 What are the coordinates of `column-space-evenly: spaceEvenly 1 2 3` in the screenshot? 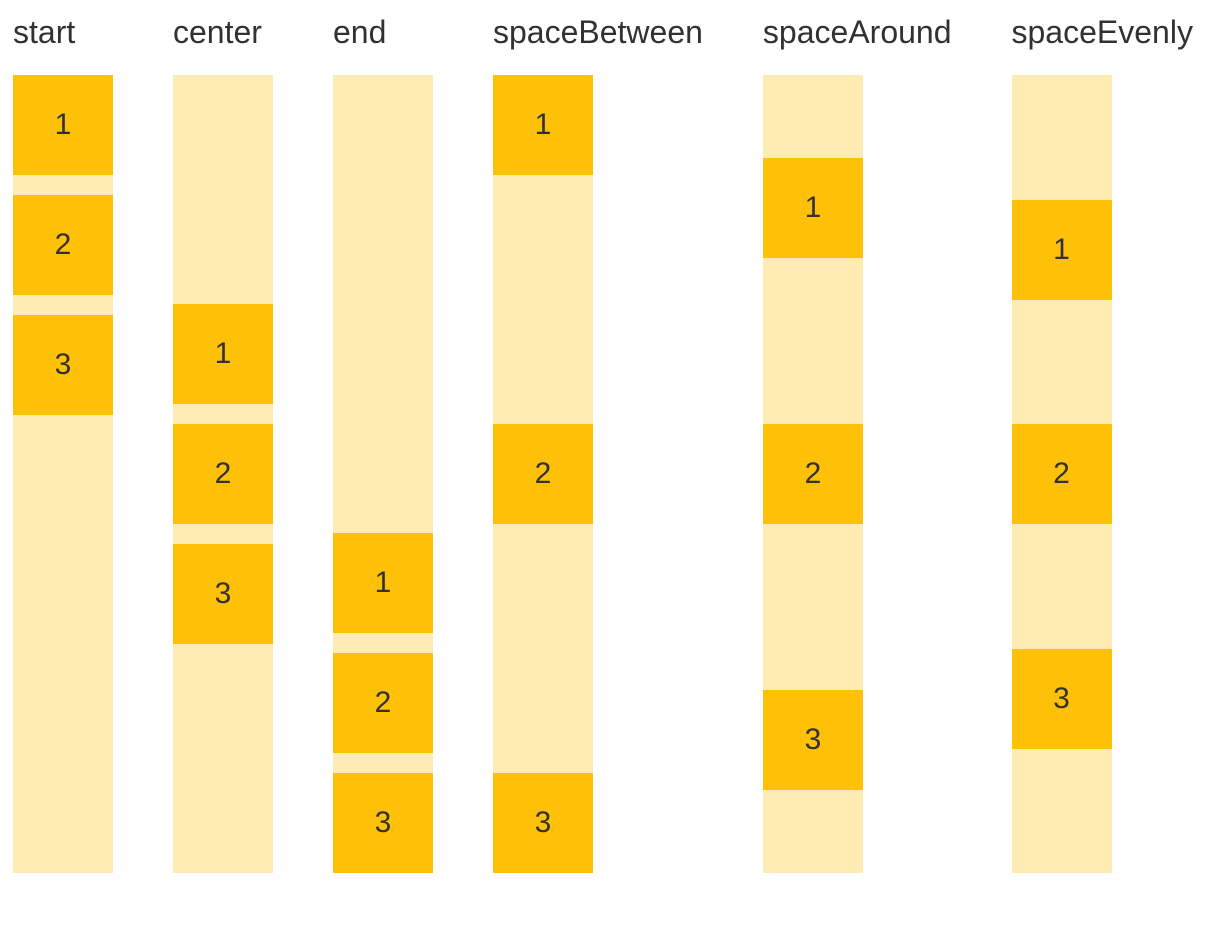 It's located at (1102, 441).